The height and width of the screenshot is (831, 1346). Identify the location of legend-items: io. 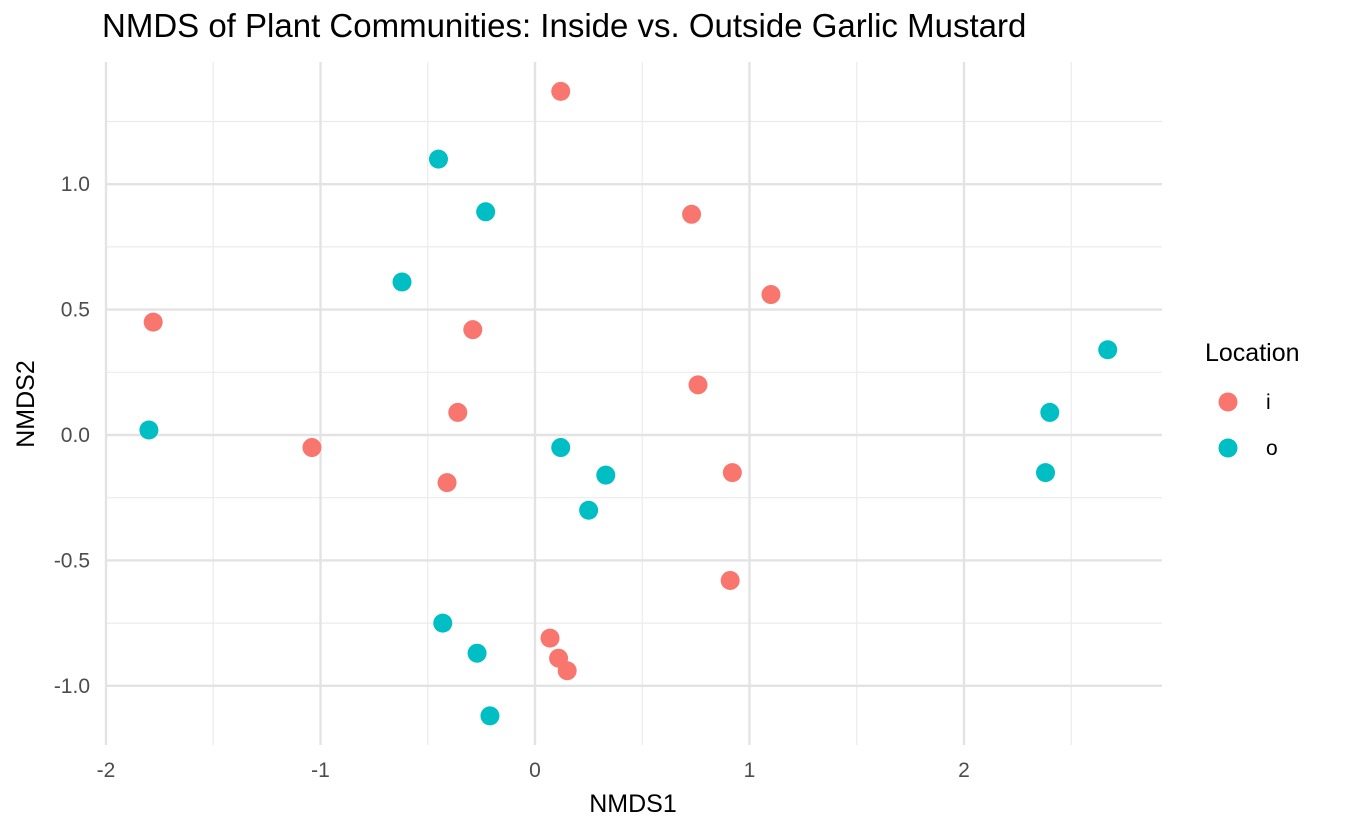
(1248, 425).